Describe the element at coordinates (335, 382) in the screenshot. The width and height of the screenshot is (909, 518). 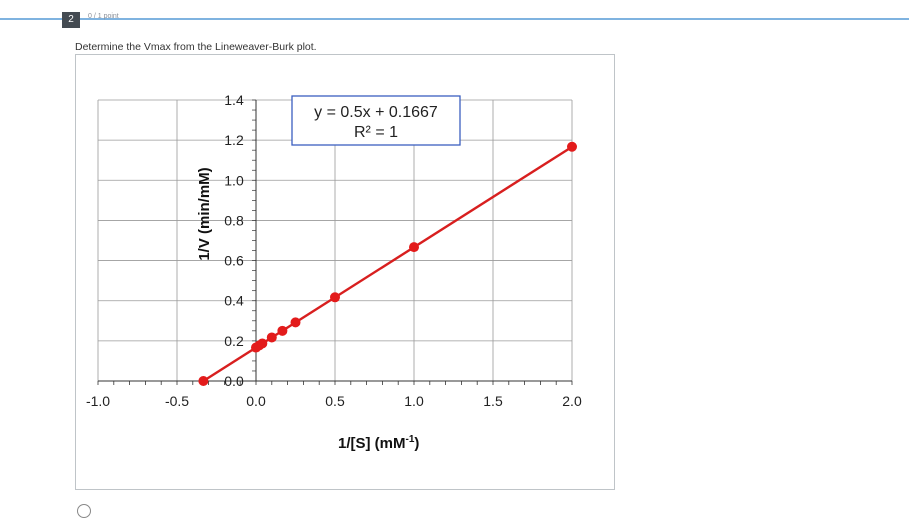
I see `x-axis` at that location.